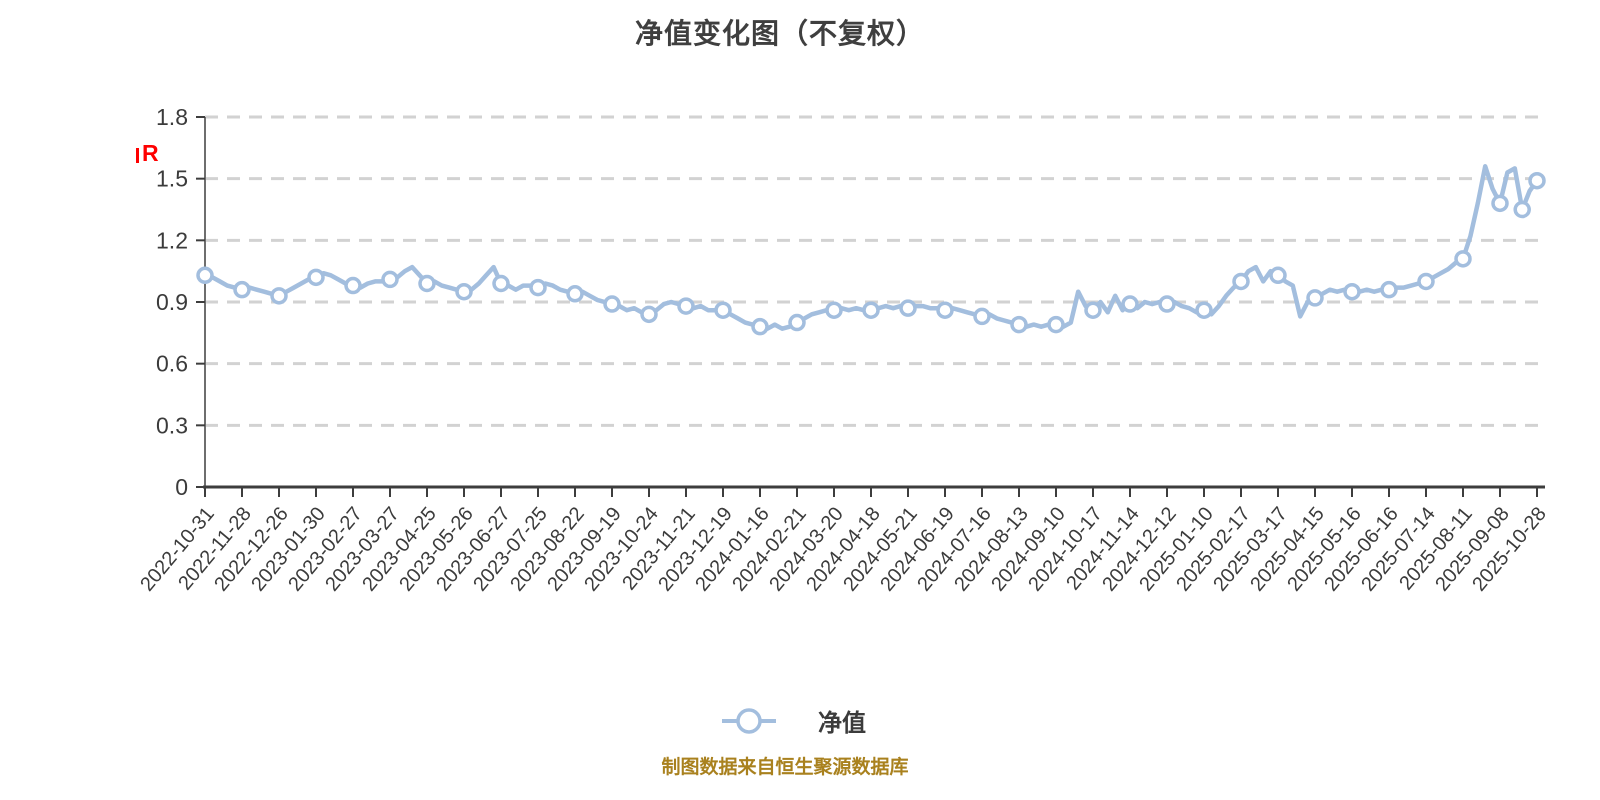 The height and width of the screenshot is (800, 1600). Describe the element at coordinates (749, 720) in the screenshot. I see `legend-line-marker-icon` at that location.